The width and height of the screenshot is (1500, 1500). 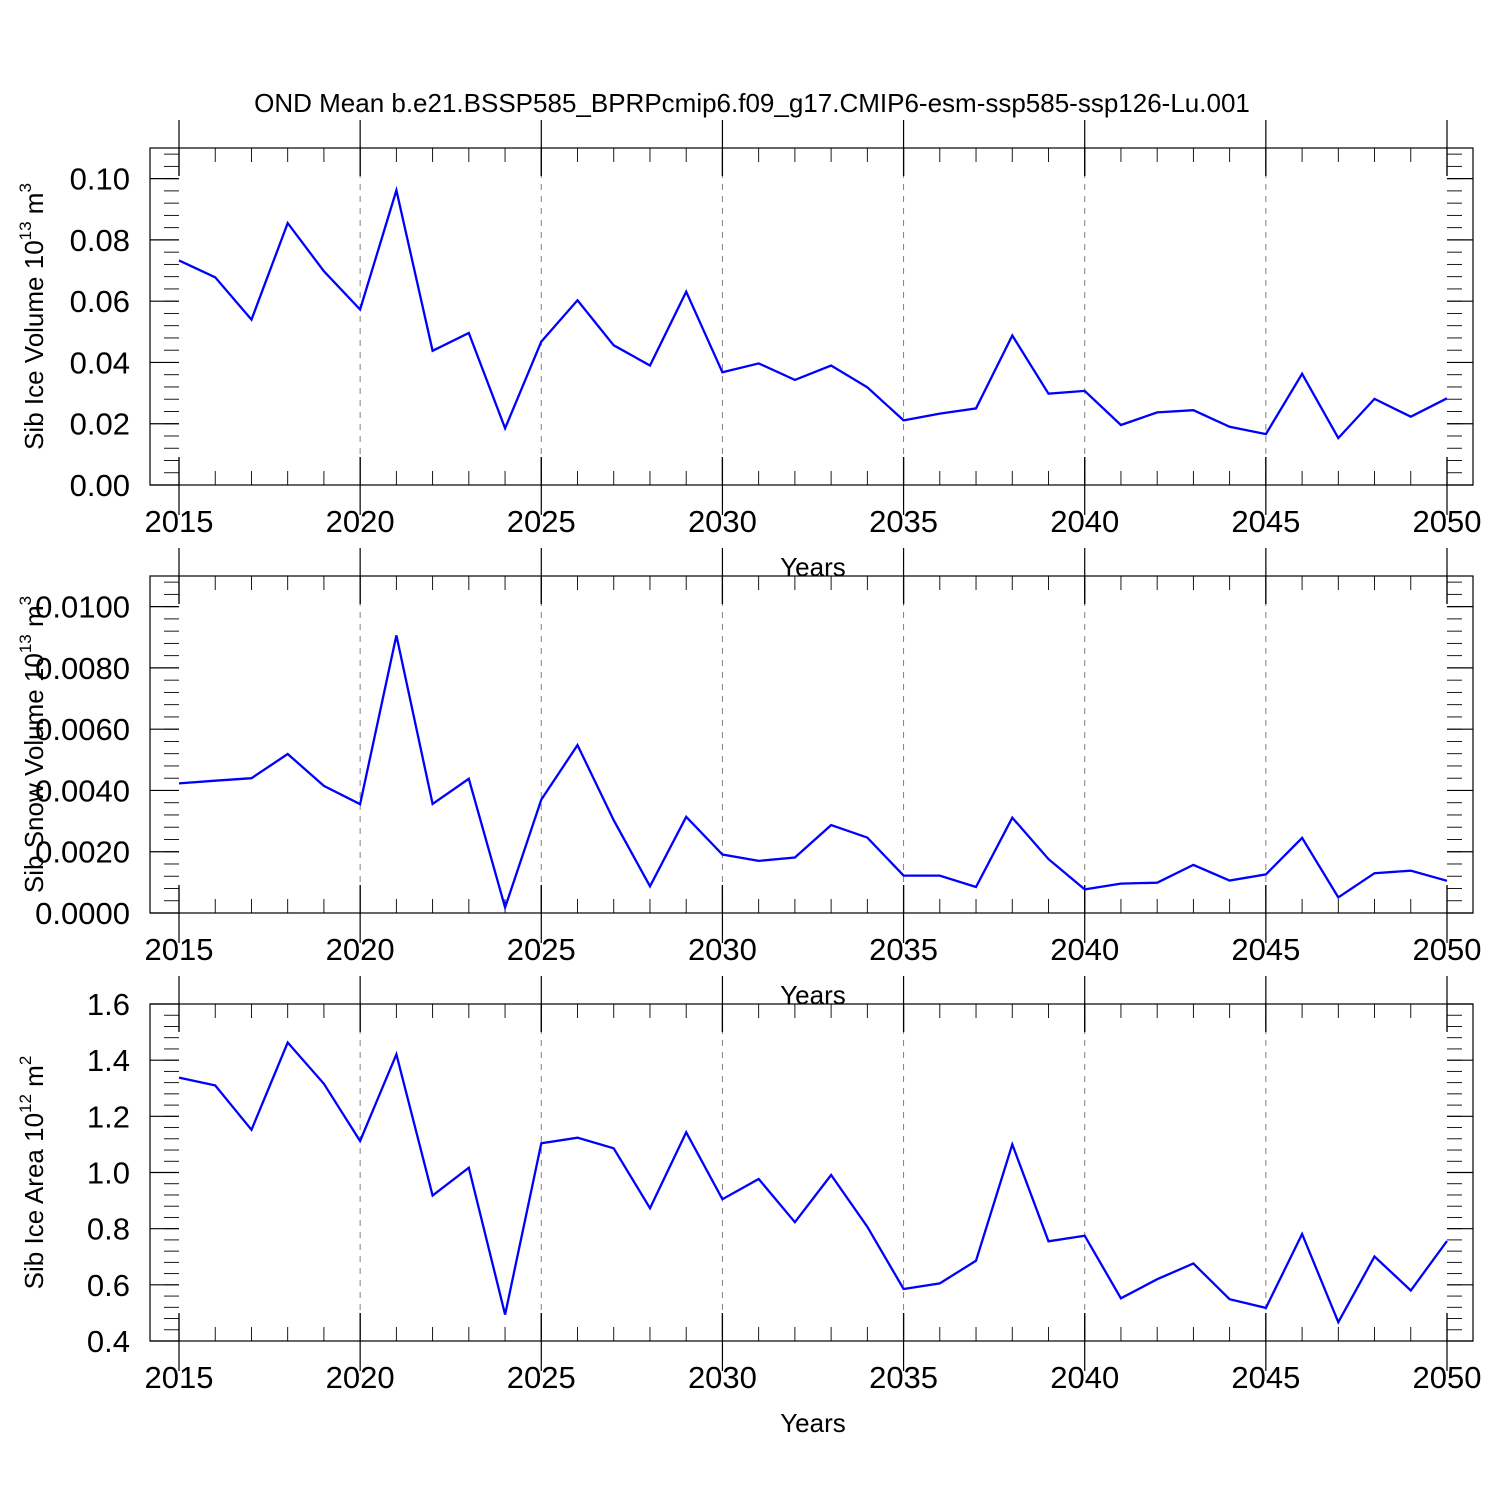 I want to click on y-tick-label: 0.08, so click(x=100, y=240).